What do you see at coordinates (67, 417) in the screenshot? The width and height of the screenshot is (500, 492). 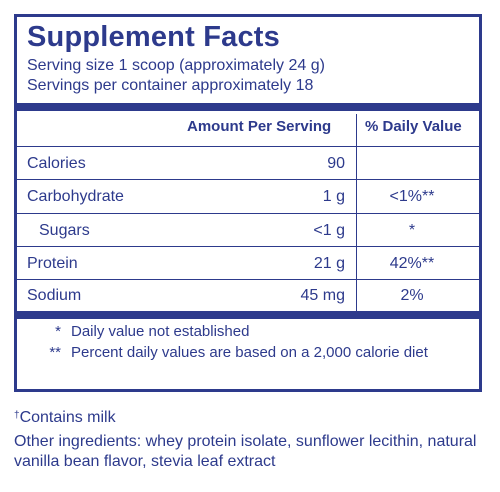 I see `allergen-text: Contains milk` at bounding box center [67, 417].